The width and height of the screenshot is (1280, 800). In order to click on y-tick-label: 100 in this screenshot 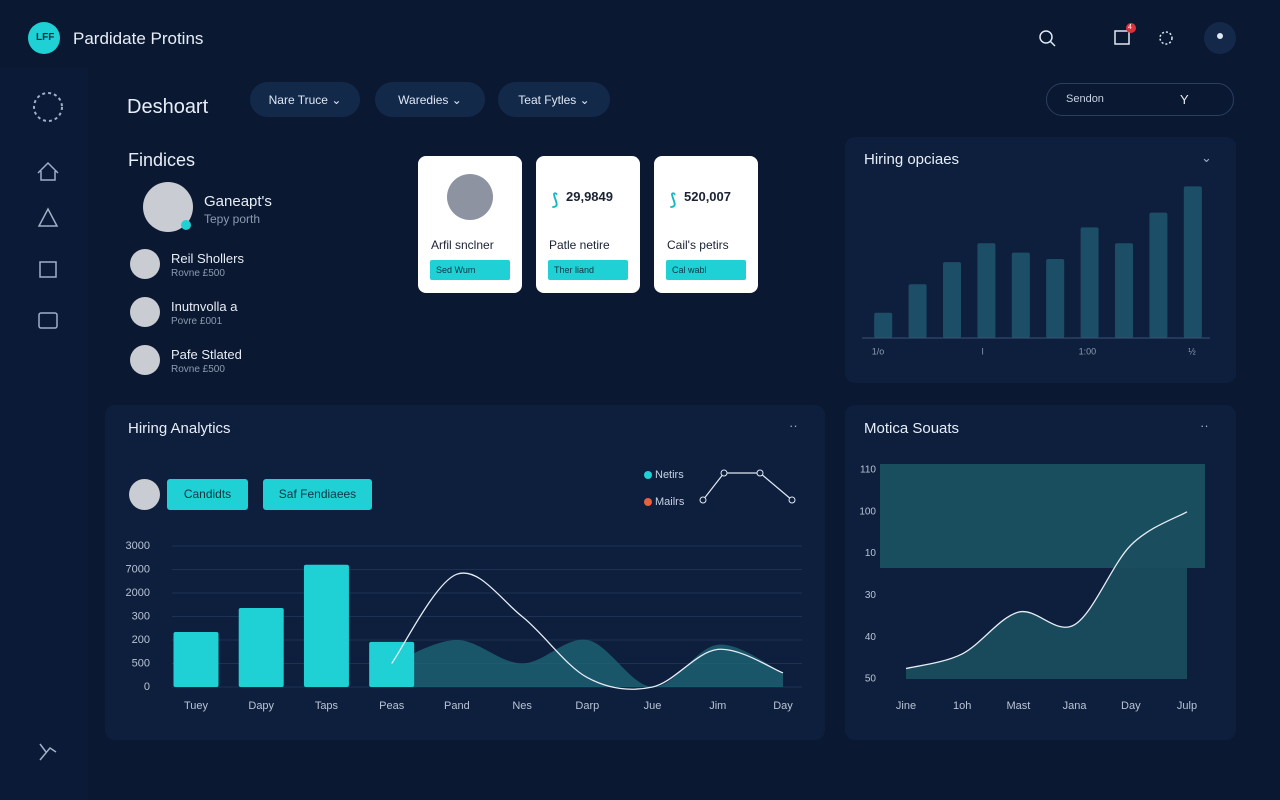, I will do `click(867, 511)`.